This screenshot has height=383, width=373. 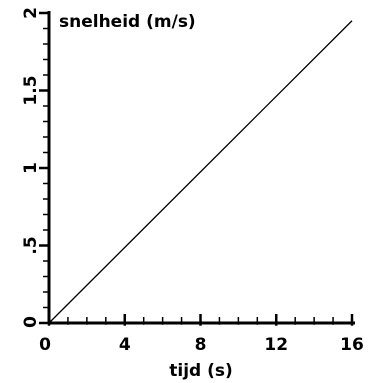 I want to click on x-tick-label: 0, so click(x=45, y=345).